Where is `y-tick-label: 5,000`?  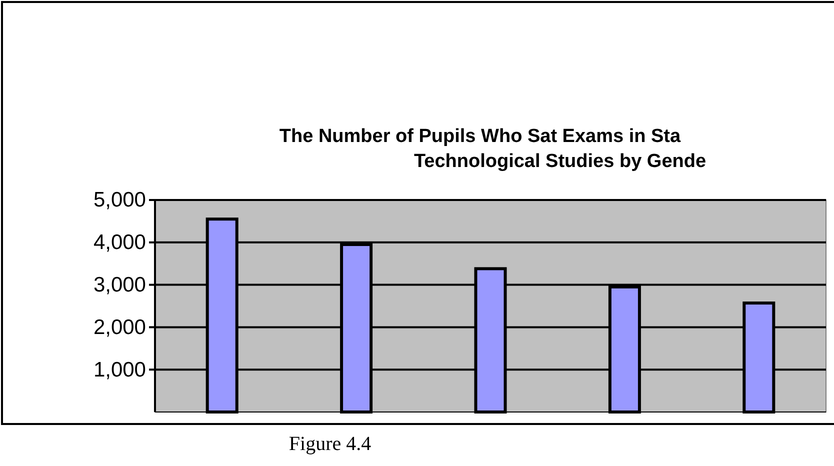
y-tick-label: 5,000 is located at coordinates (119, 200).